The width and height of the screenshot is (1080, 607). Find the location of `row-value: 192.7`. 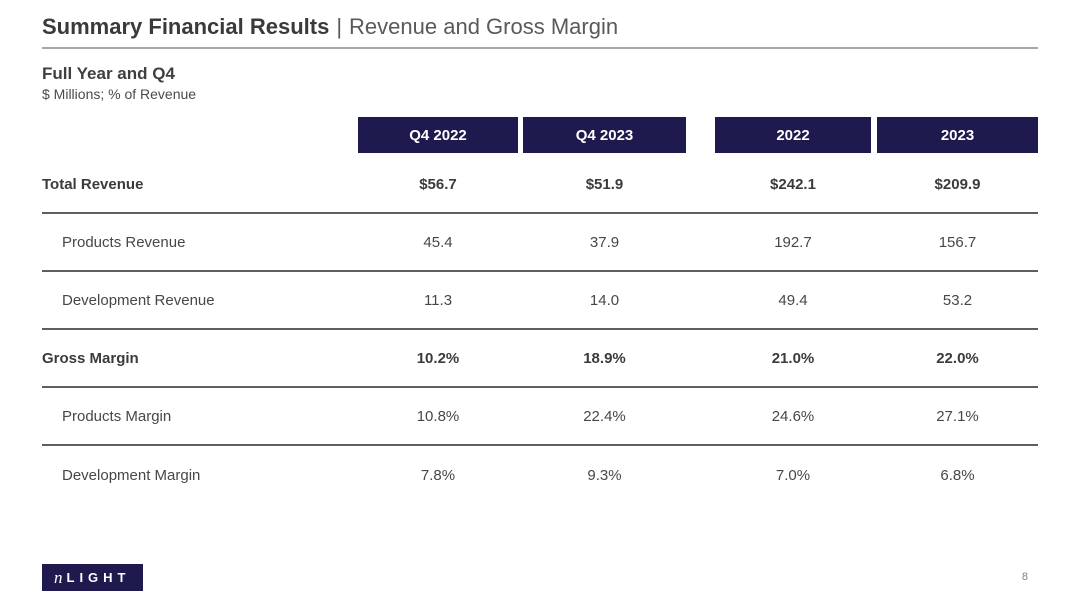

row-value: 192.7 is located at coordinates (793, 242).